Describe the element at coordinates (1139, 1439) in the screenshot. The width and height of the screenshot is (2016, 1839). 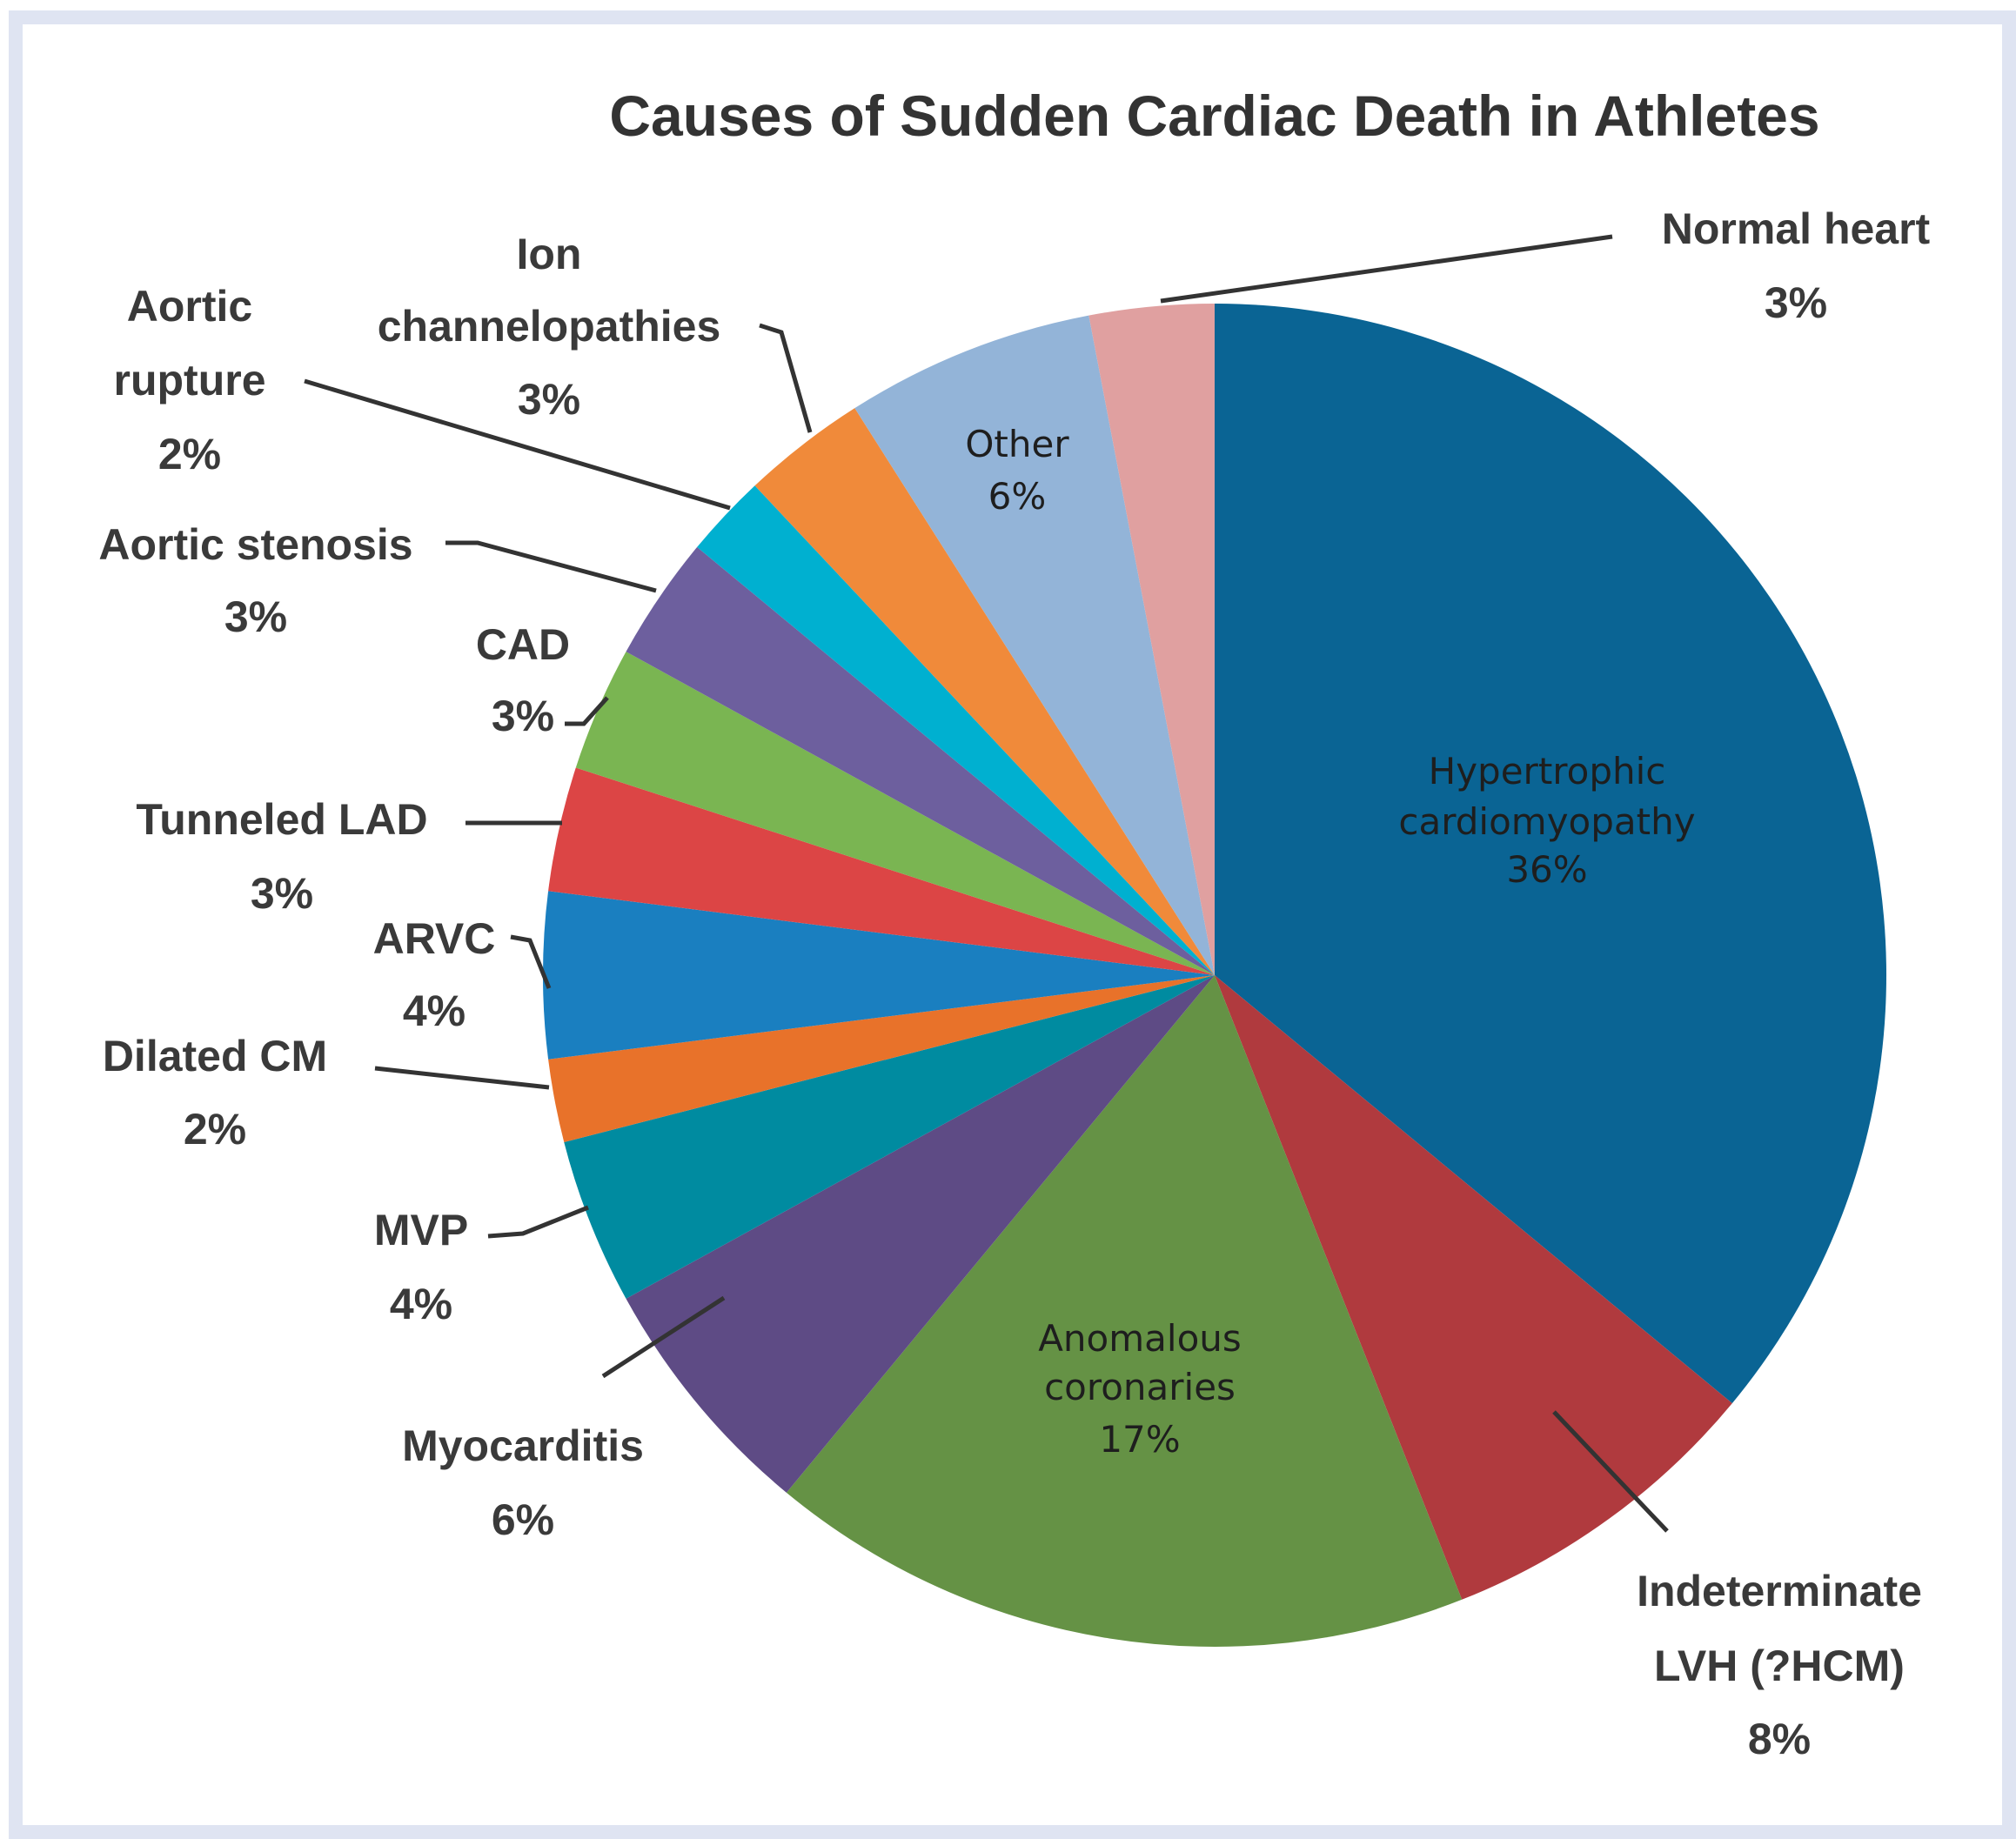
I see `slice-percent-label: 17%` at that location.